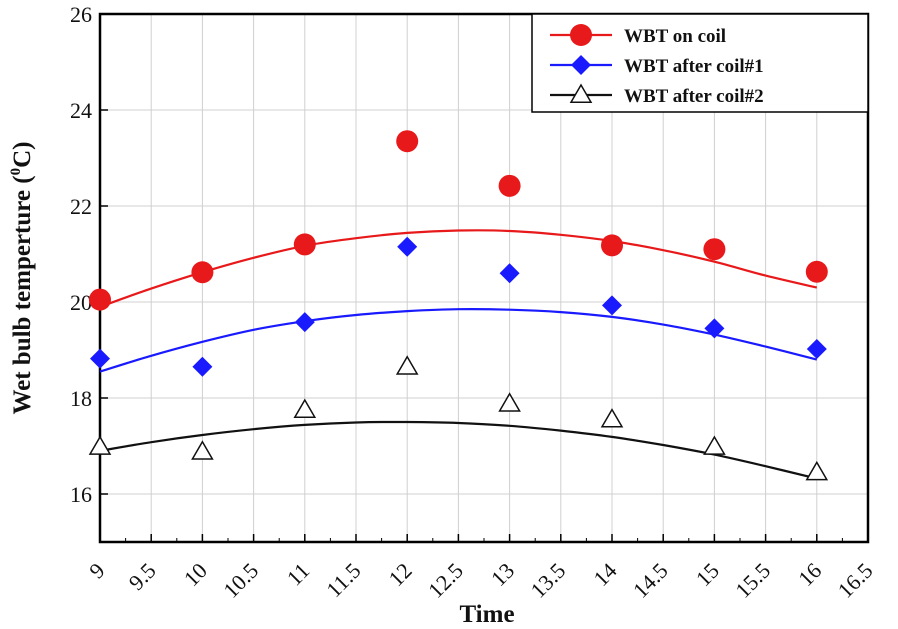 This screenshot has height=629, width=898. What do you see at coordinates (240, 580) in the screenshot?
I see `x-tick-label: 10.5` at bounding box center [240, 580].